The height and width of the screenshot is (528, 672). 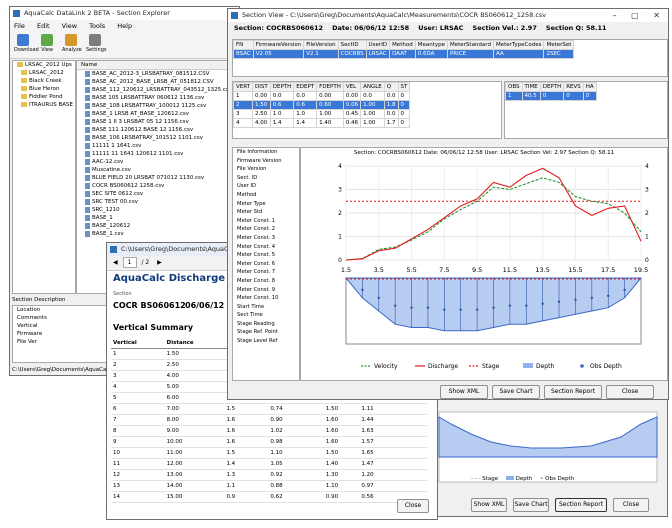 I want to click on window-controls: – ▢ ✕, so click(x=639, y=15).